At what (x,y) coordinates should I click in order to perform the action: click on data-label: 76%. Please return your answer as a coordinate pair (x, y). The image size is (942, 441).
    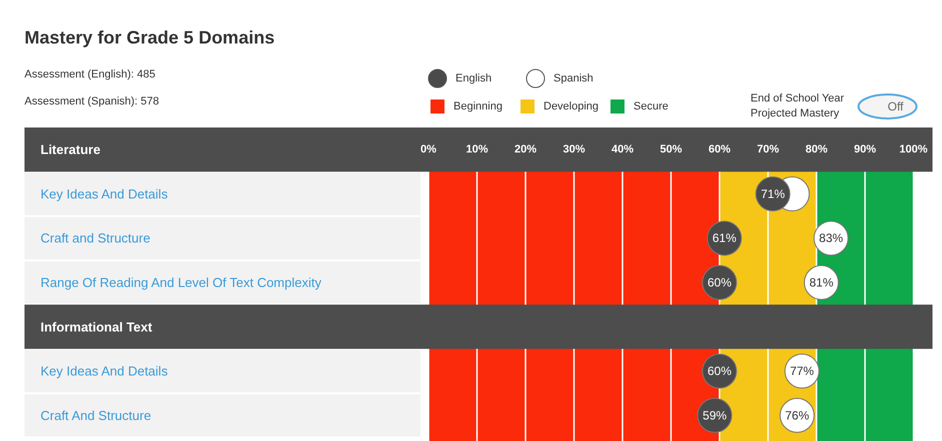
    Looking at the image, I should click on (797, 415).